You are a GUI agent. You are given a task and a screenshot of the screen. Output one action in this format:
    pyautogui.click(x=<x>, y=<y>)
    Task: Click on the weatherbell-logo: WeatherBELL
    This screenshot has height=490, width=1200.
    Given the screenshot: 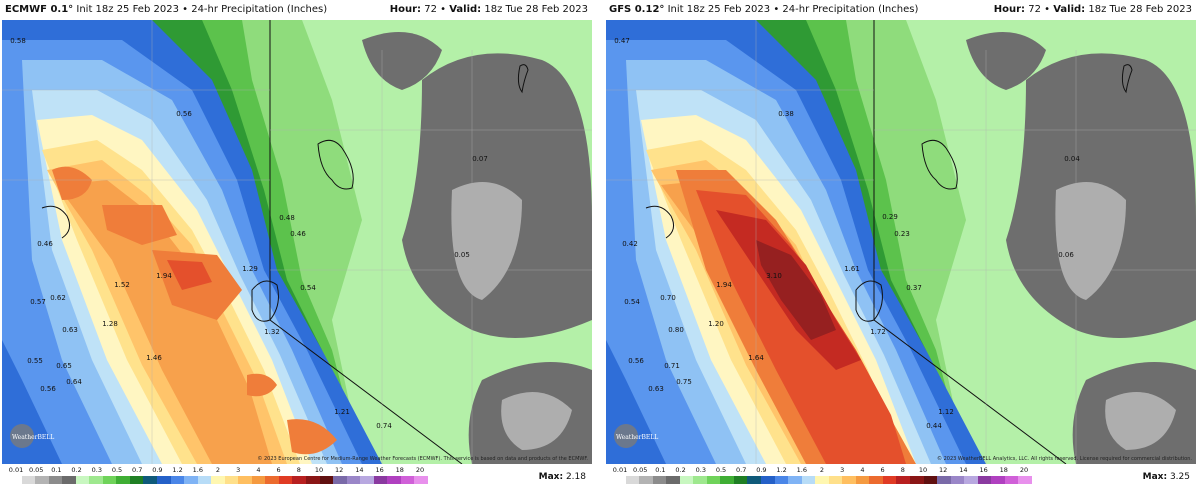 What is the action you would take?
    pyautogui.click(x=32, y=436)
    